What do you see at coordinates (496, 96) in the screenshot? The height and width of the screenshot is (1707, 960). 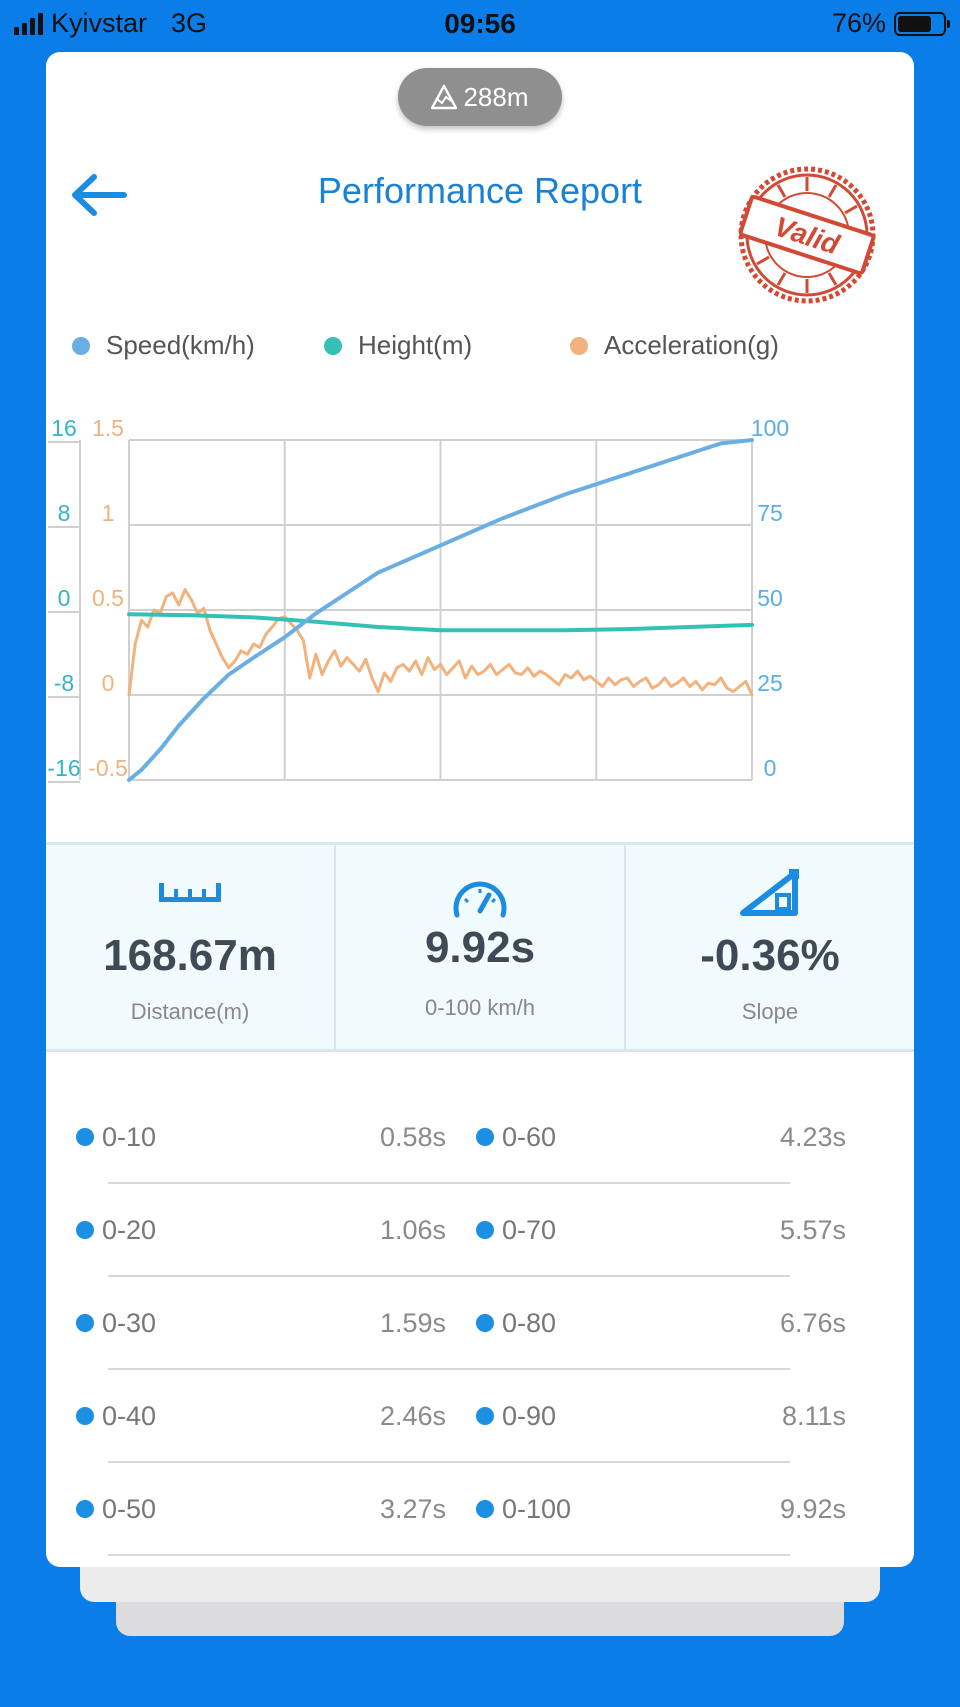 I see `altitude-value: 288m` at bounding box center [496, 96].